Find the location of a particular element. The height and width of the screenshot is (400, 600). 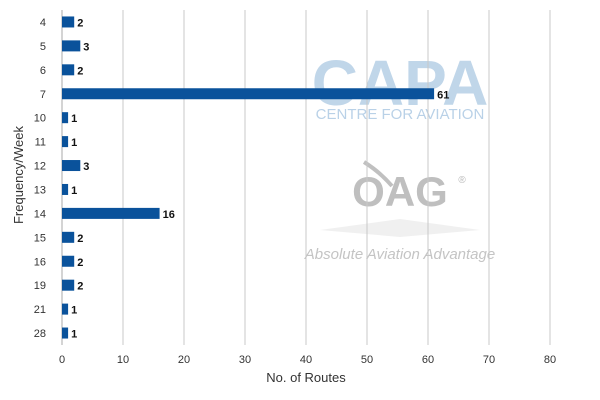

y-tick-label: 6 is located at coordinates (43, 71).